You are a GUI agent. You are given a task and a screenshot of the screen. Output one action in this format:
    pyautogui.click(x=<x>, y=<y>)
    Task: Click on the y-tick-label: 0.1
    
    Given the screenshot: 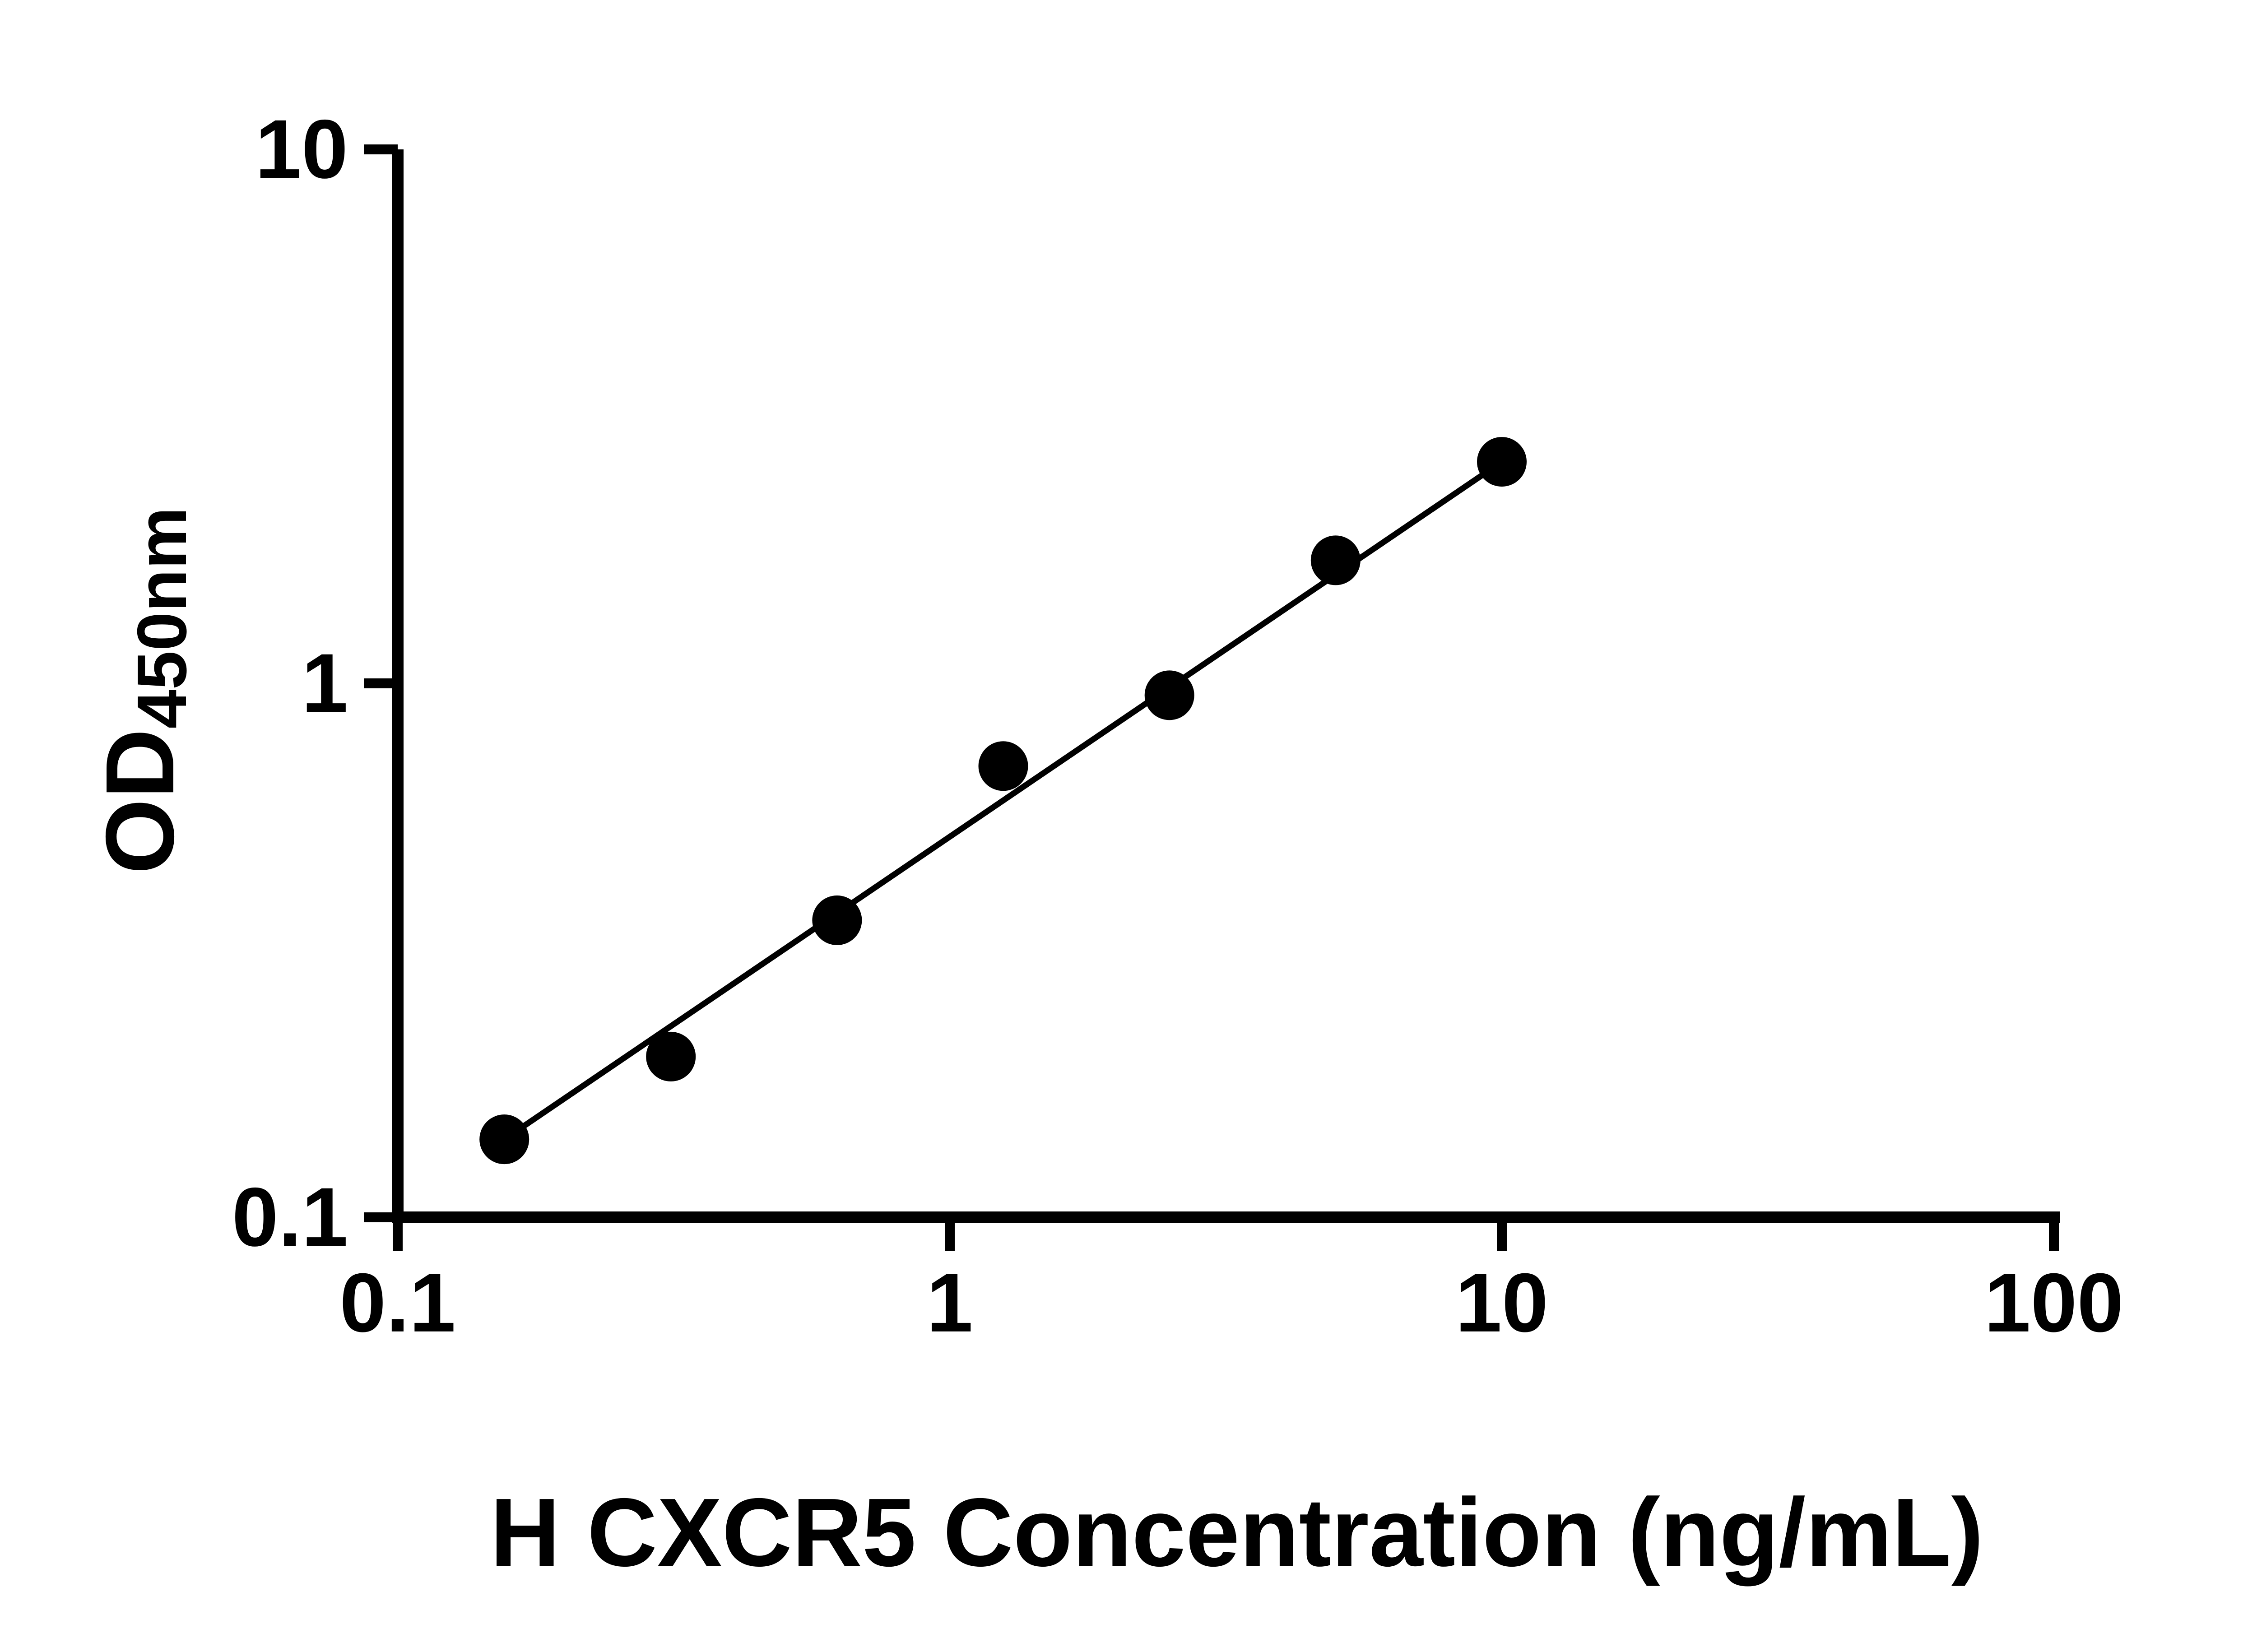 What is the action you would take?
    pyautogui.click(x=290, y=1217)
    